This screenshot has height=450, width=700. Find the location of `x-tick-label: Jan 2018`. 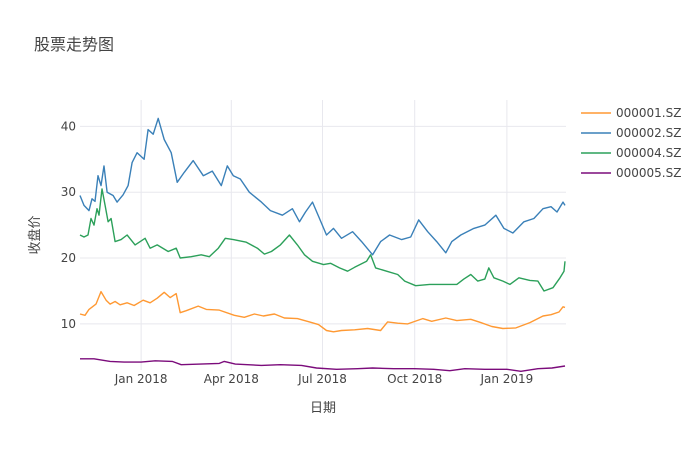

x-tick-label: Jan 2018 is located at coordinates (141, 379).